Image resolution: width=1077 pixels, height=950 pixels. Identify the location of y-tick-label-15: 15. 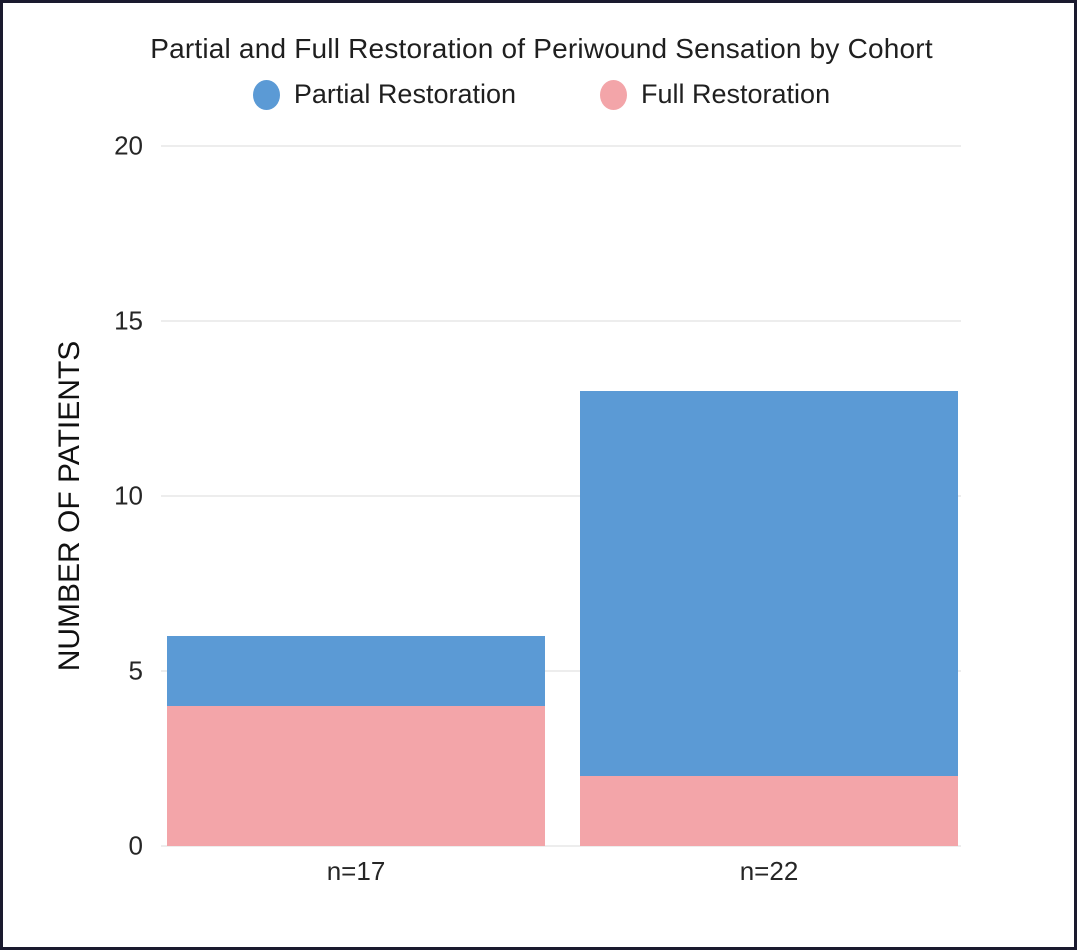
(128, 320).